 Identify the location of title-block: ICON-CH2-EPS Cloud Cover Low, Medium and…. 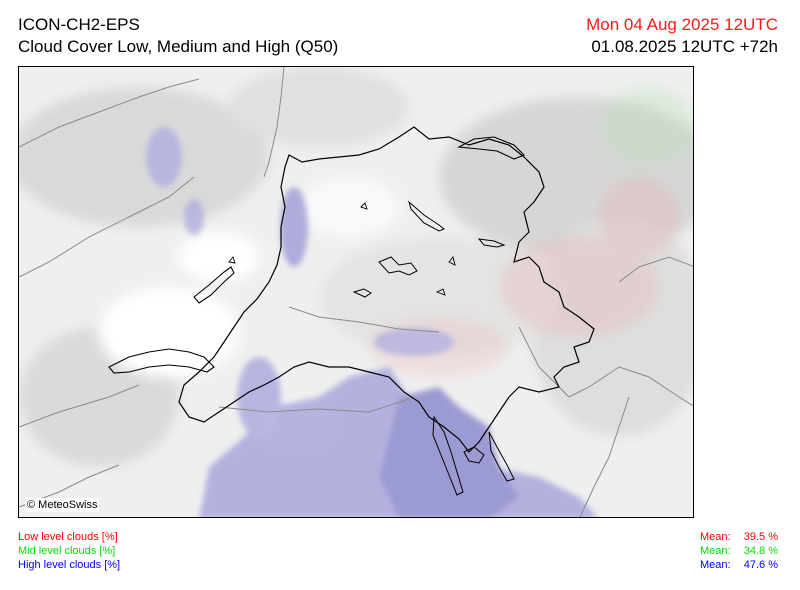
(178, 36).